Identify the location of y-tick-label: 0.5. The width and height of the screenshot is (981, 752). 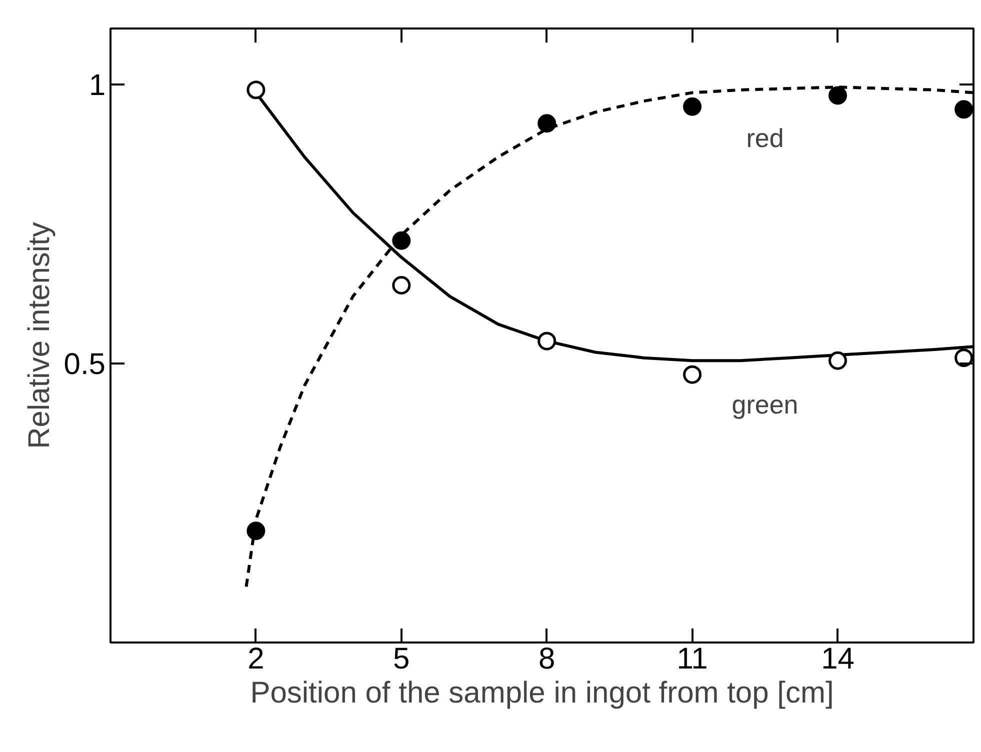
(85, 364).